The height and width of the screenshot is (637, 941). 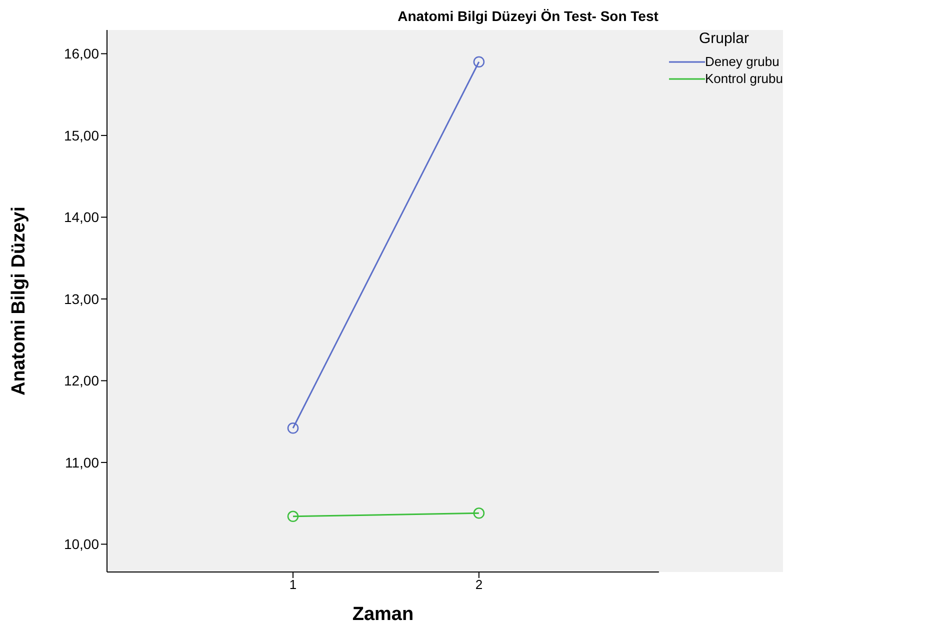 What do you see at coordinates (293, 584) in the screenshot?
I see `x-tick-label: 1` at bounding box center [293, 584].